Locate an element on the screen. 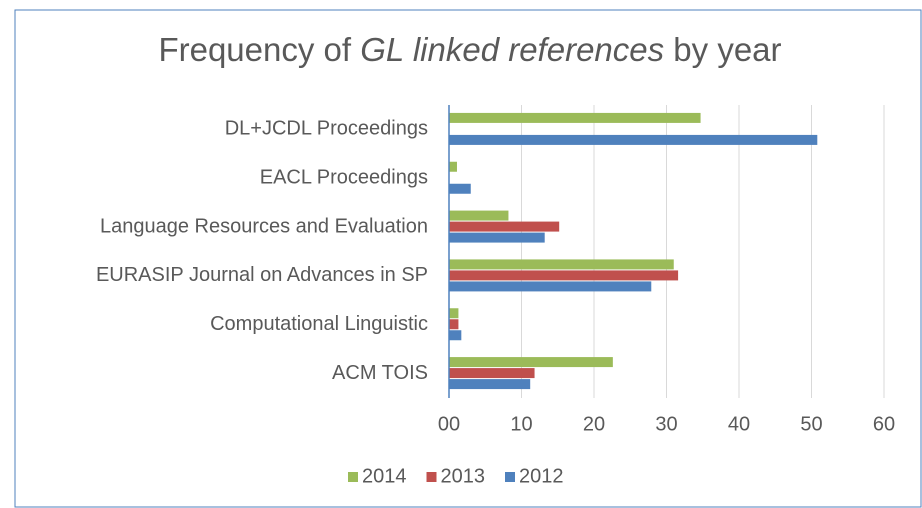  y-tick-label: Computational Linguistic is located at coordinates (319, 324).